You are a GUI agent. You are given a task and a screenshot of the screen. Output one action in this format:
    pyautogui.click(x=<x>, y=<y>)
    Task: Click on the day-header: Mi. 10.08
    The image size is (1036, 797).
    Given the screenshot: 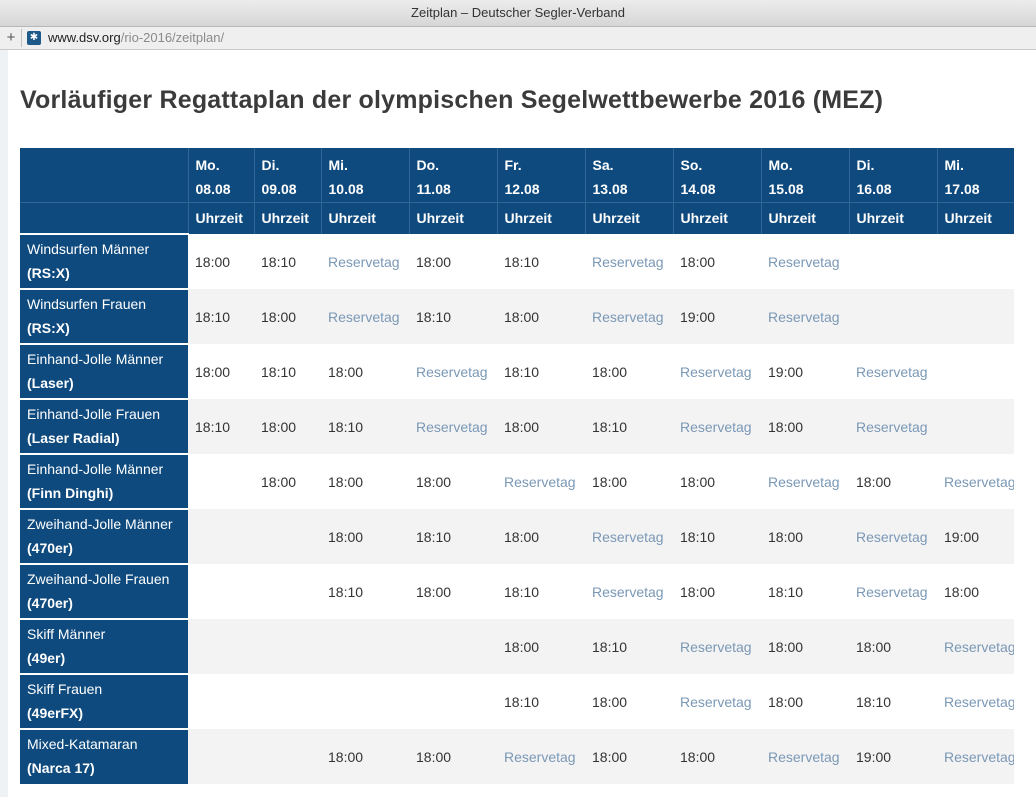 What is the action you would take?
    pyautogui.click(x=365, y=175)
    